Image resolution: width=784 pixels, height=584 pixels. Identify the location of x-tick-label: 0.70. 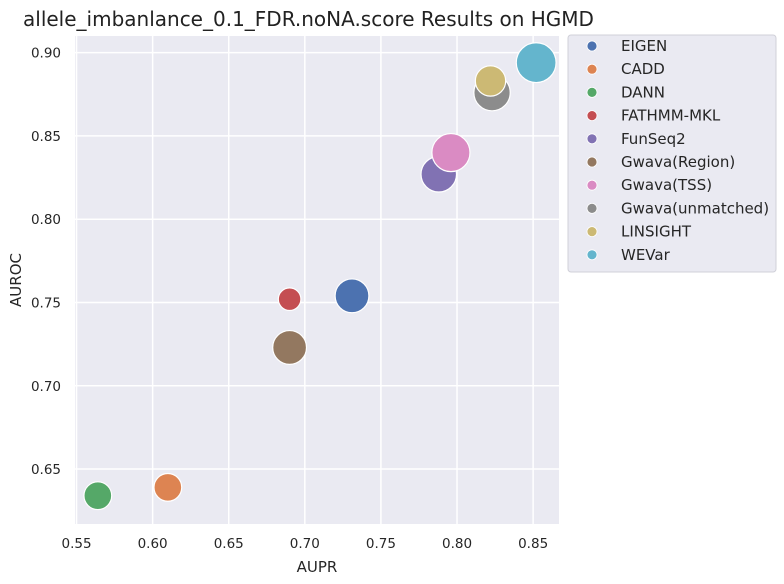
(305, 544).